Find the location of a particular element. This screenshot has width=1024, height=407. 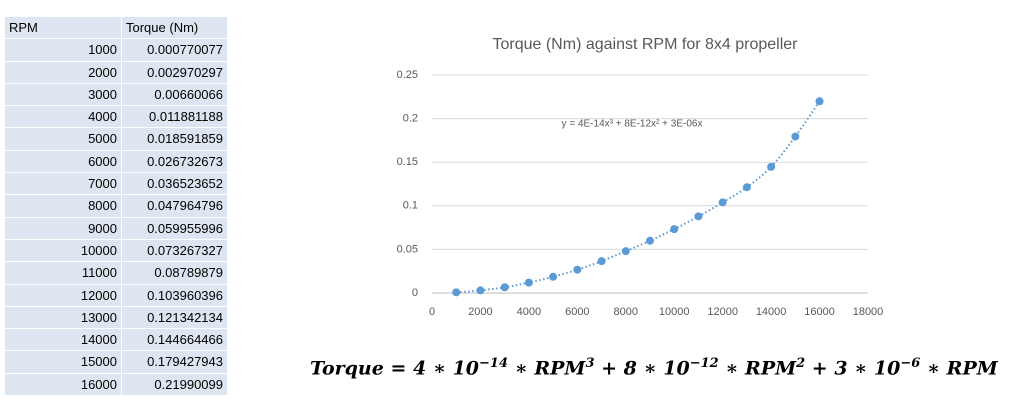

table-cell: 1000 is located at coordinates (63, 50).